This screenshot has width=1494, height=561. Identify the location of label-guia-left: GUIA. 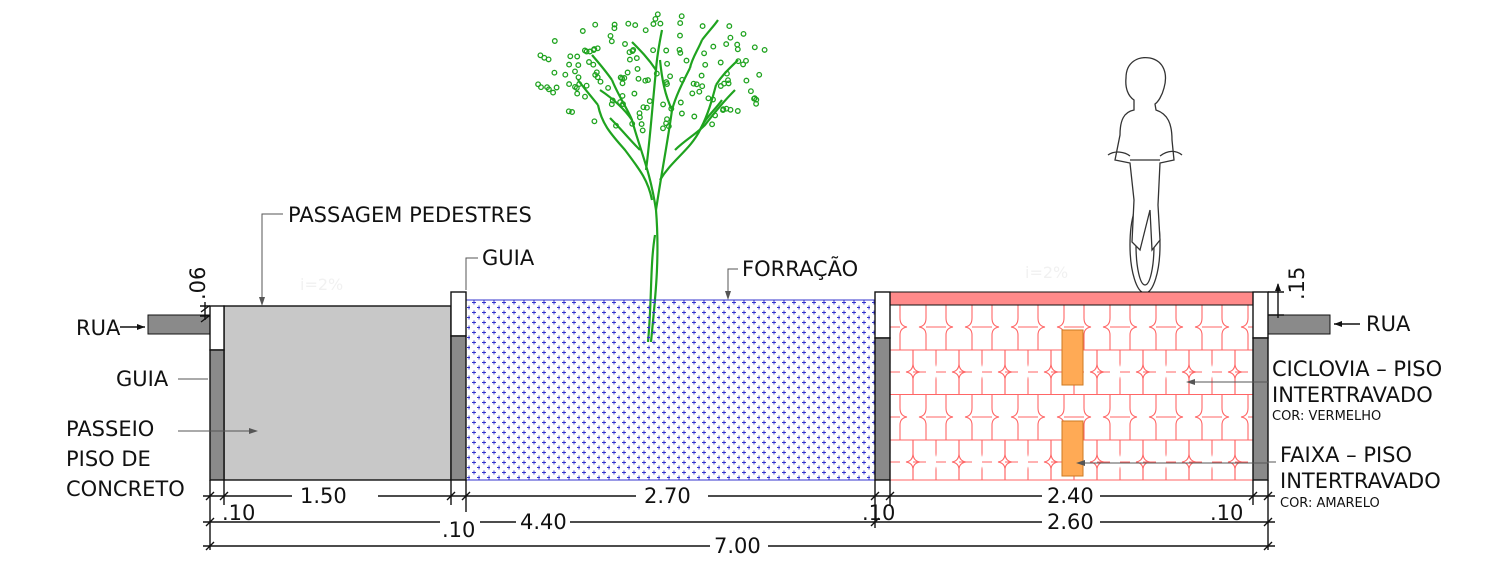
(142, 379).